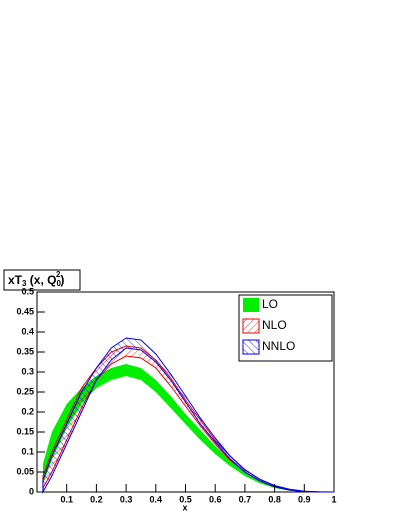 The width and height of the screenshot is (401, 518). Describe the element at coordinates (58, 283) in the screenshot. I see `title-sub2: 0` at that location.